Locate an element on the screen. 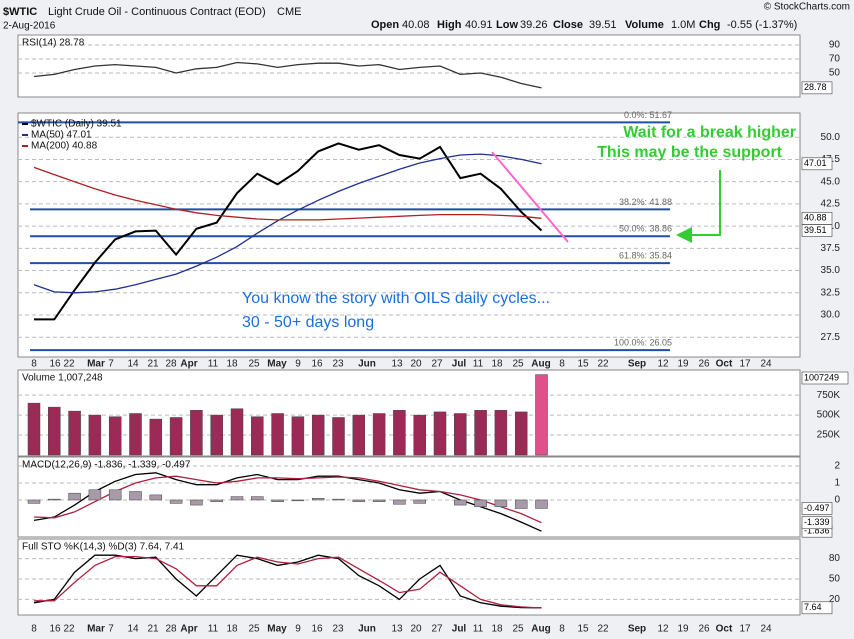  fib-label: 38.2%: 41.88 is located at coordinates (645, 202).